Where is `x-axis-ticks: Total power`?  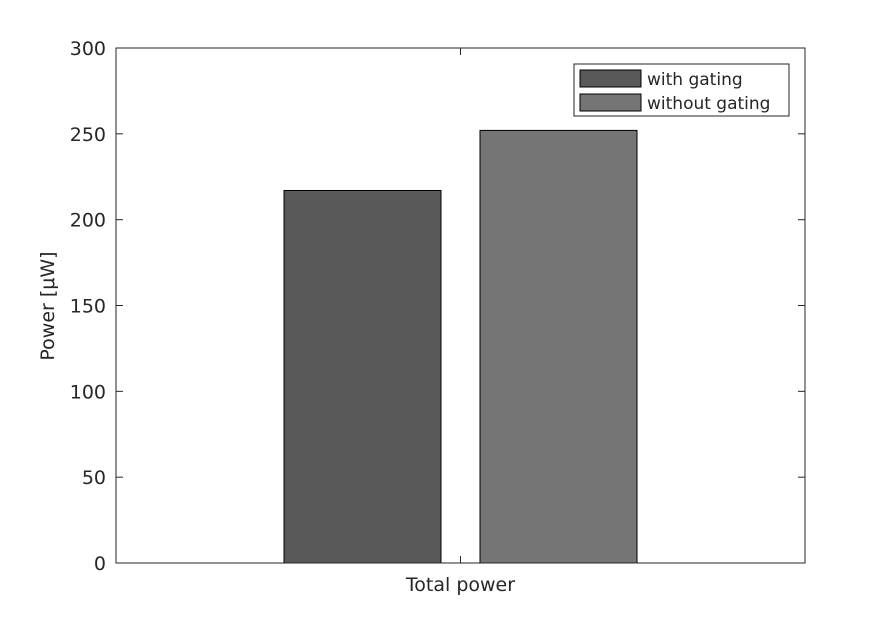
x-axis-ticks: Total power is located at coordinates (460, 322).